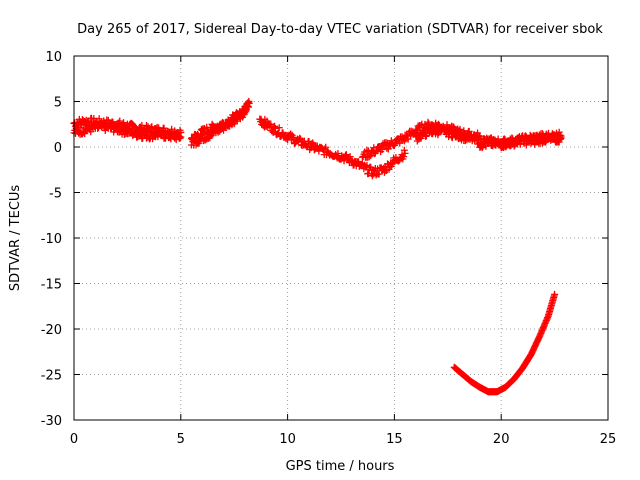 The height and width of the screenshot is (480, 640). What do you see at coordinates (287, 439) in the screenshot?
I see `x-tick-label: 10` at bounding box center [287, 439].